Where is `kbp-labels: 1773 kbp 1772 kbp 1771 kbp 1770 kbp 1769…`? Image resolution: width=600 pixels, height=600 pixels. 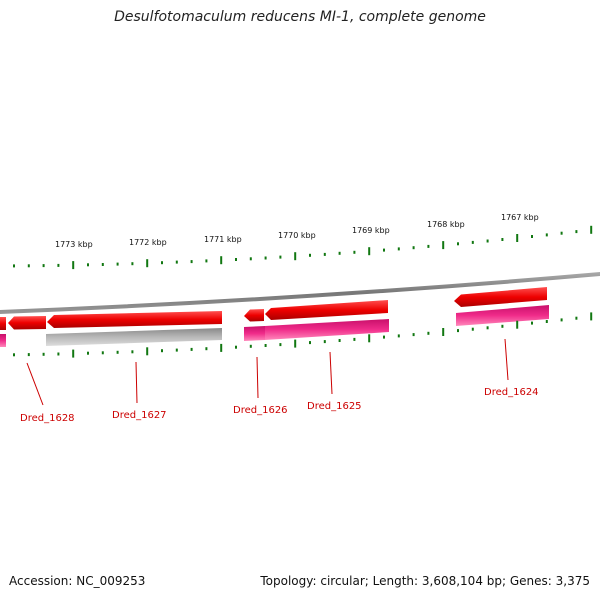
kbp-labels: 1773 kbp 1772 kbp 1771 kbp 1770 kbp 1769… is located at coordinates (297, 231).